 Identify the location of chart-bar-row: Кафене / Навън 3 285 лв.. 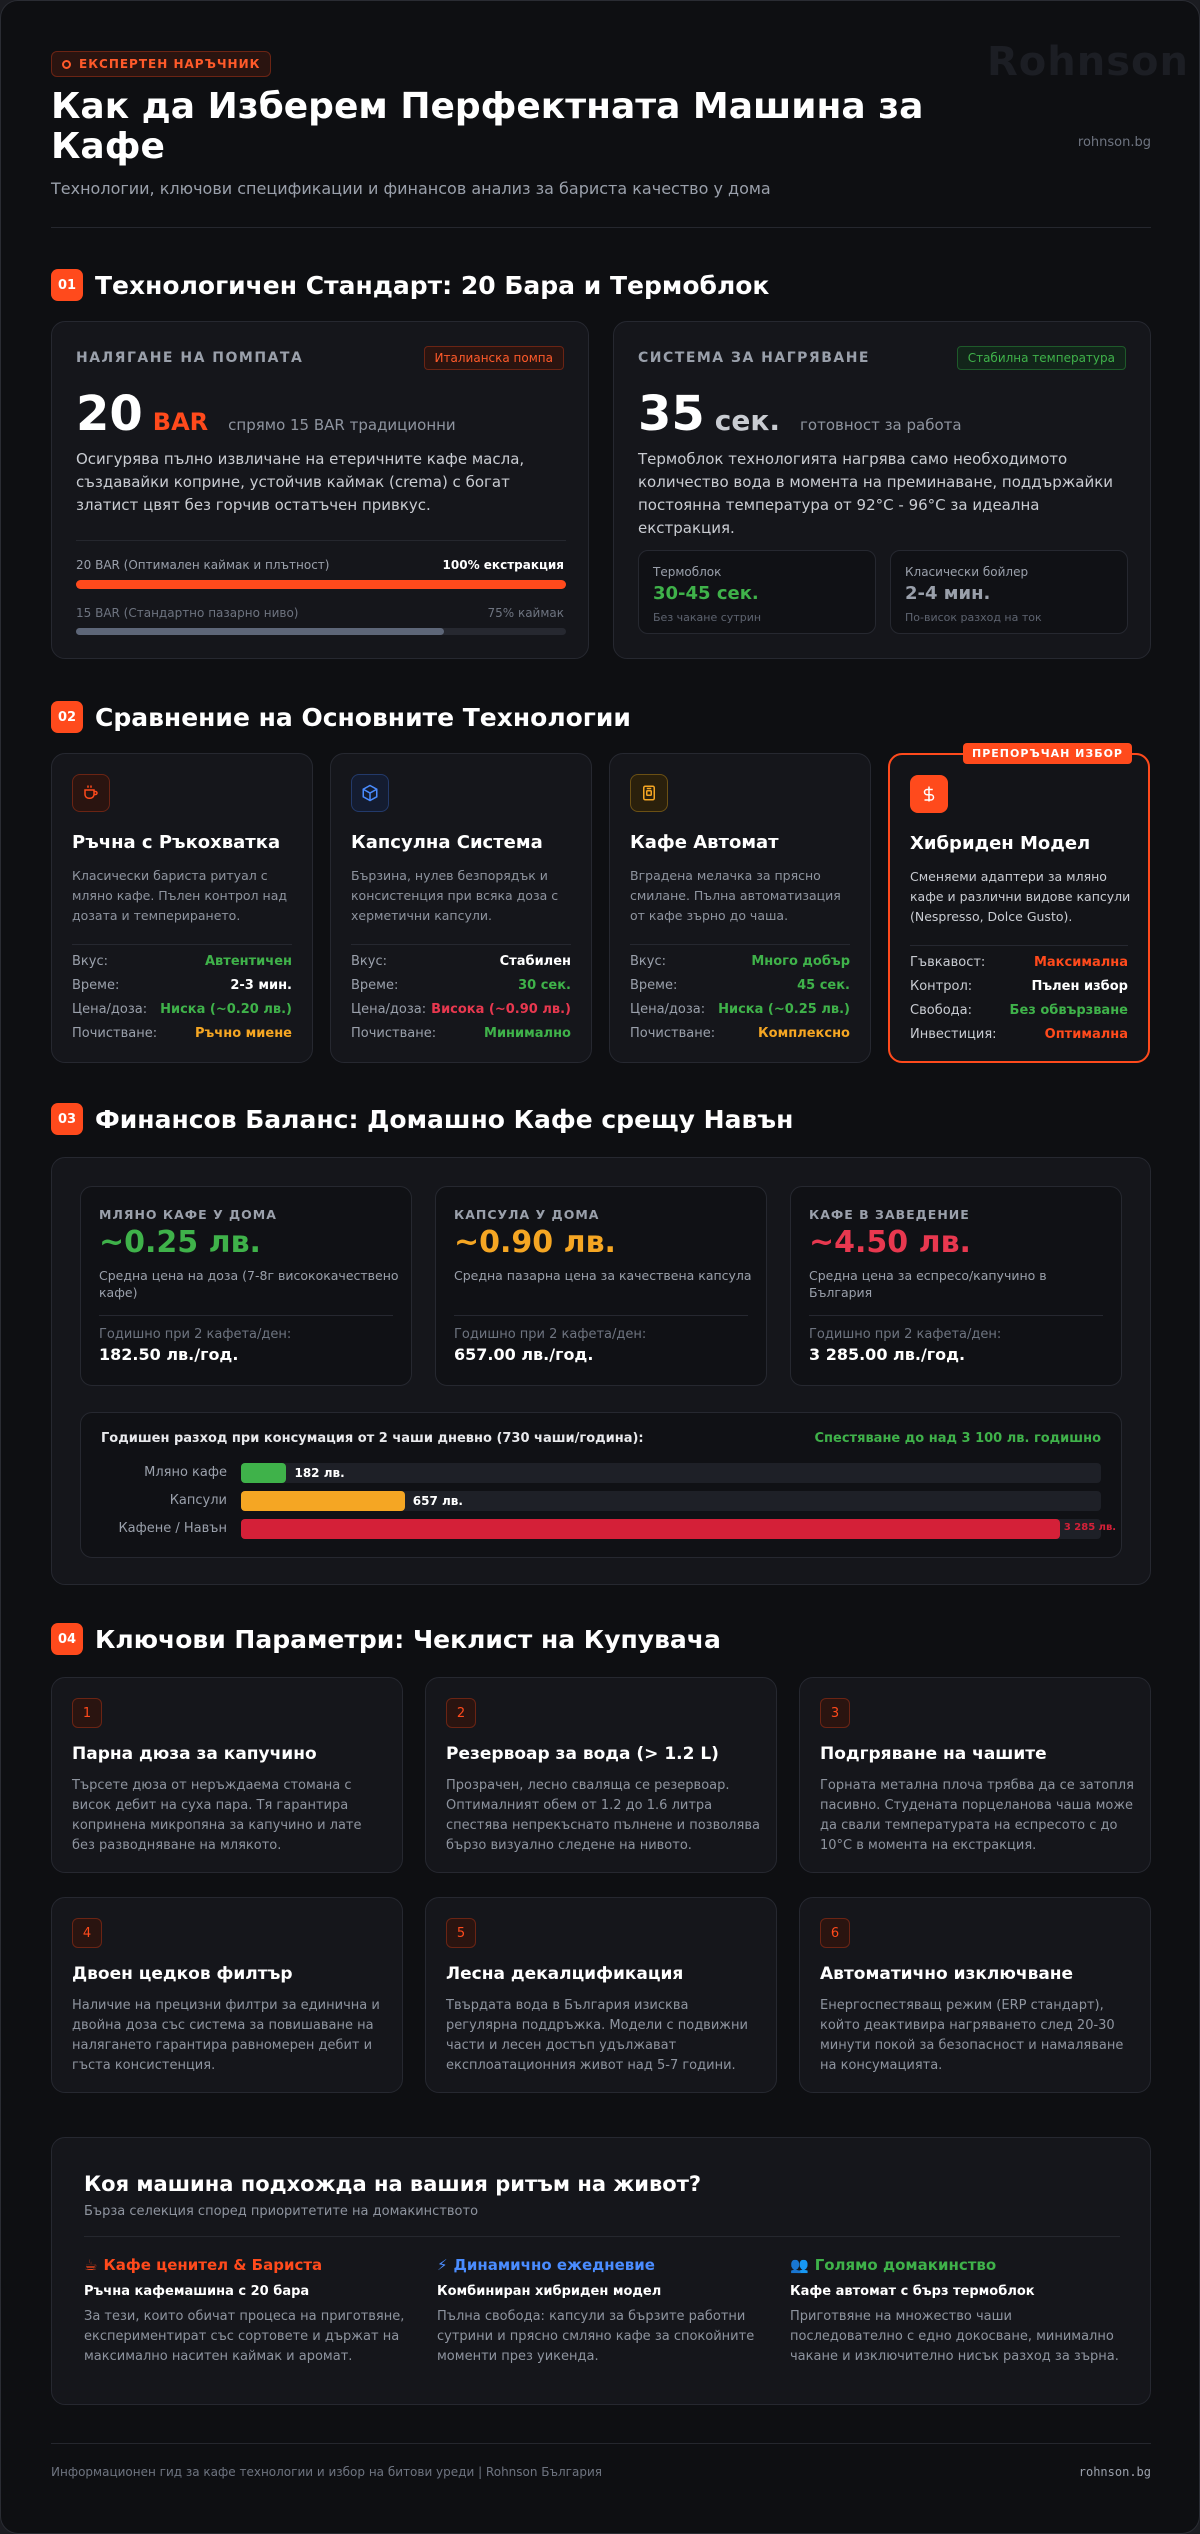
(608, 1529).